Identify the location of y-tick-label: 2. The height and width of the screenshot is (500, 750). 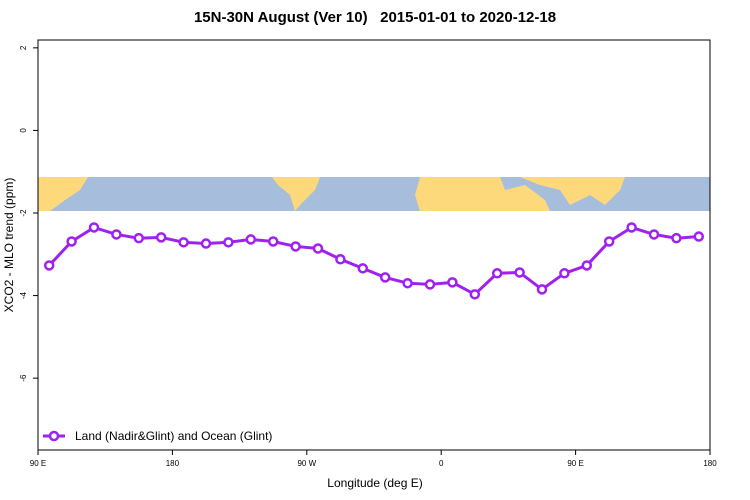
(23, 47).